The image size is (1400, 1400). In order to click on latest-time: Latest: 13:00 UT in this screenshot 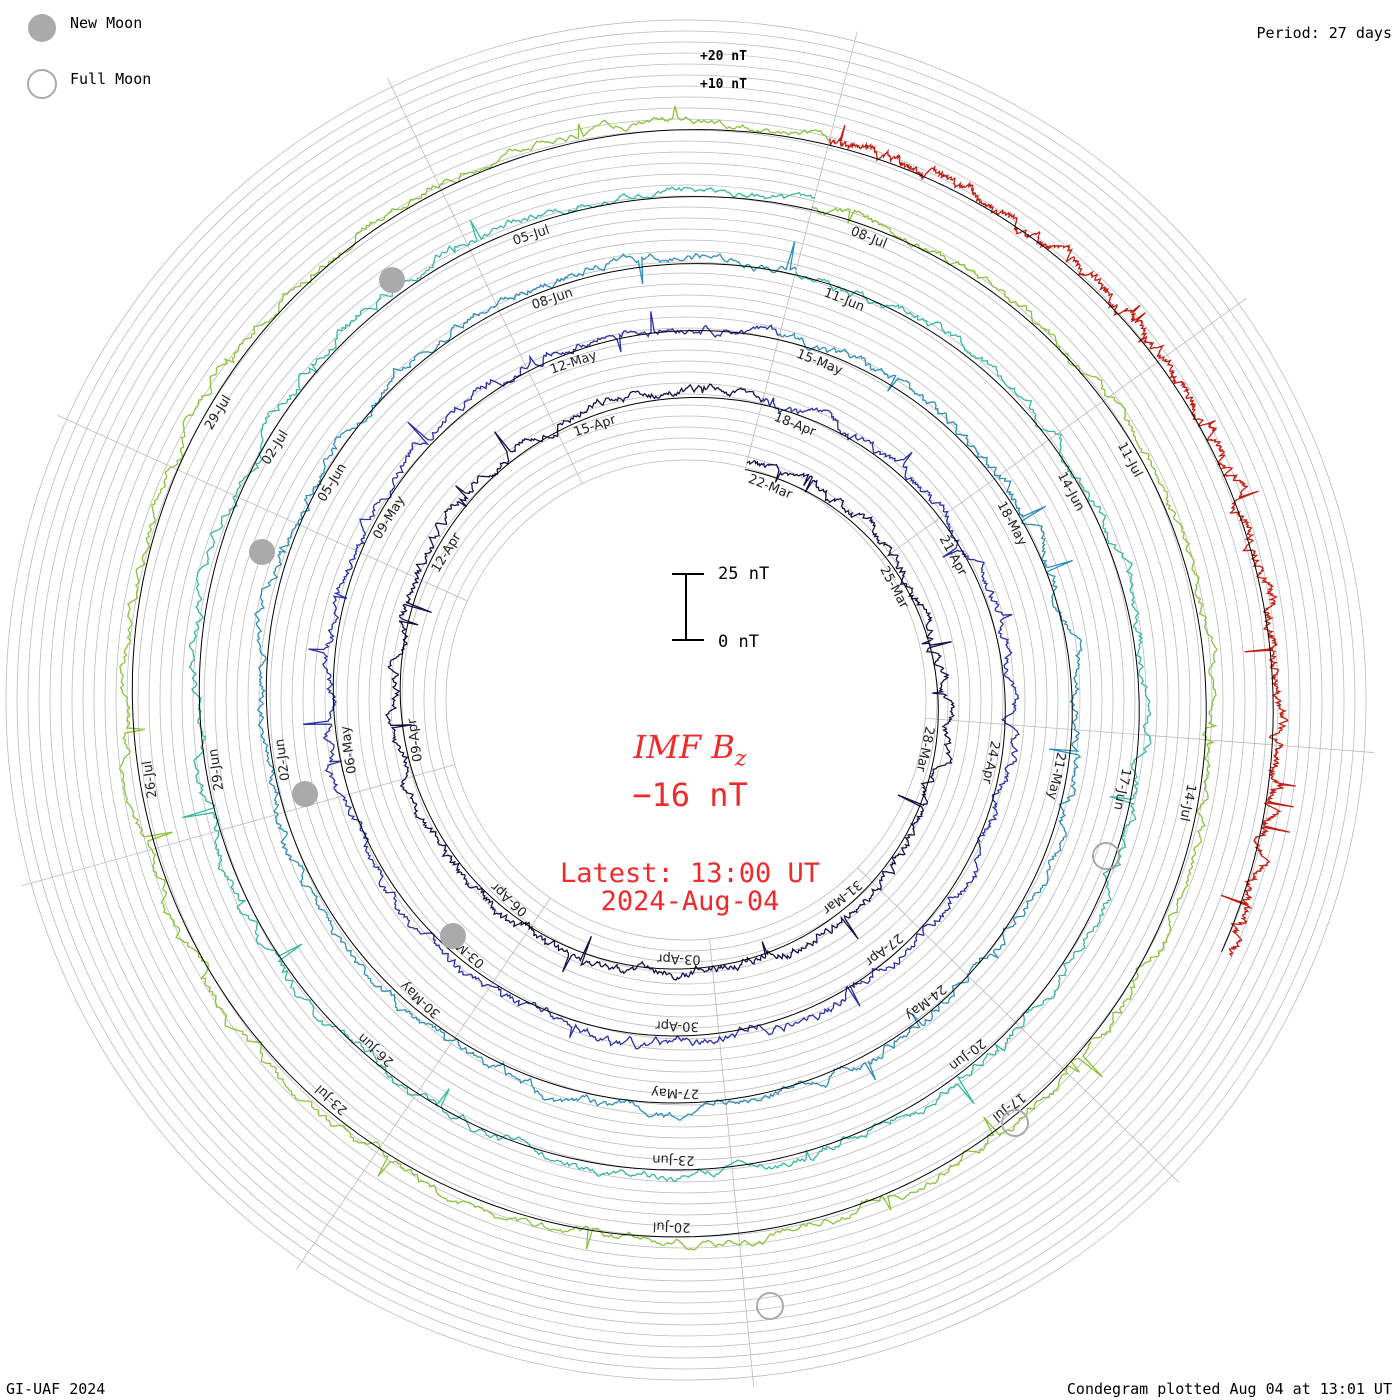, I will do `click(690, 873)`.